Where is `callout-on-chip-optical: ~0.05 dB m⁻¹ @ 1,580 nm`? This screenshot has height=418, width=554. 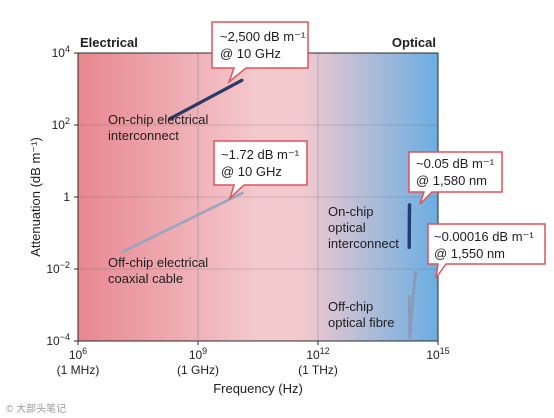
callout-on-chip-optical: ~0.05 dB m⁻¹ @ 1,580 nm is located at coordinates (455, 178).